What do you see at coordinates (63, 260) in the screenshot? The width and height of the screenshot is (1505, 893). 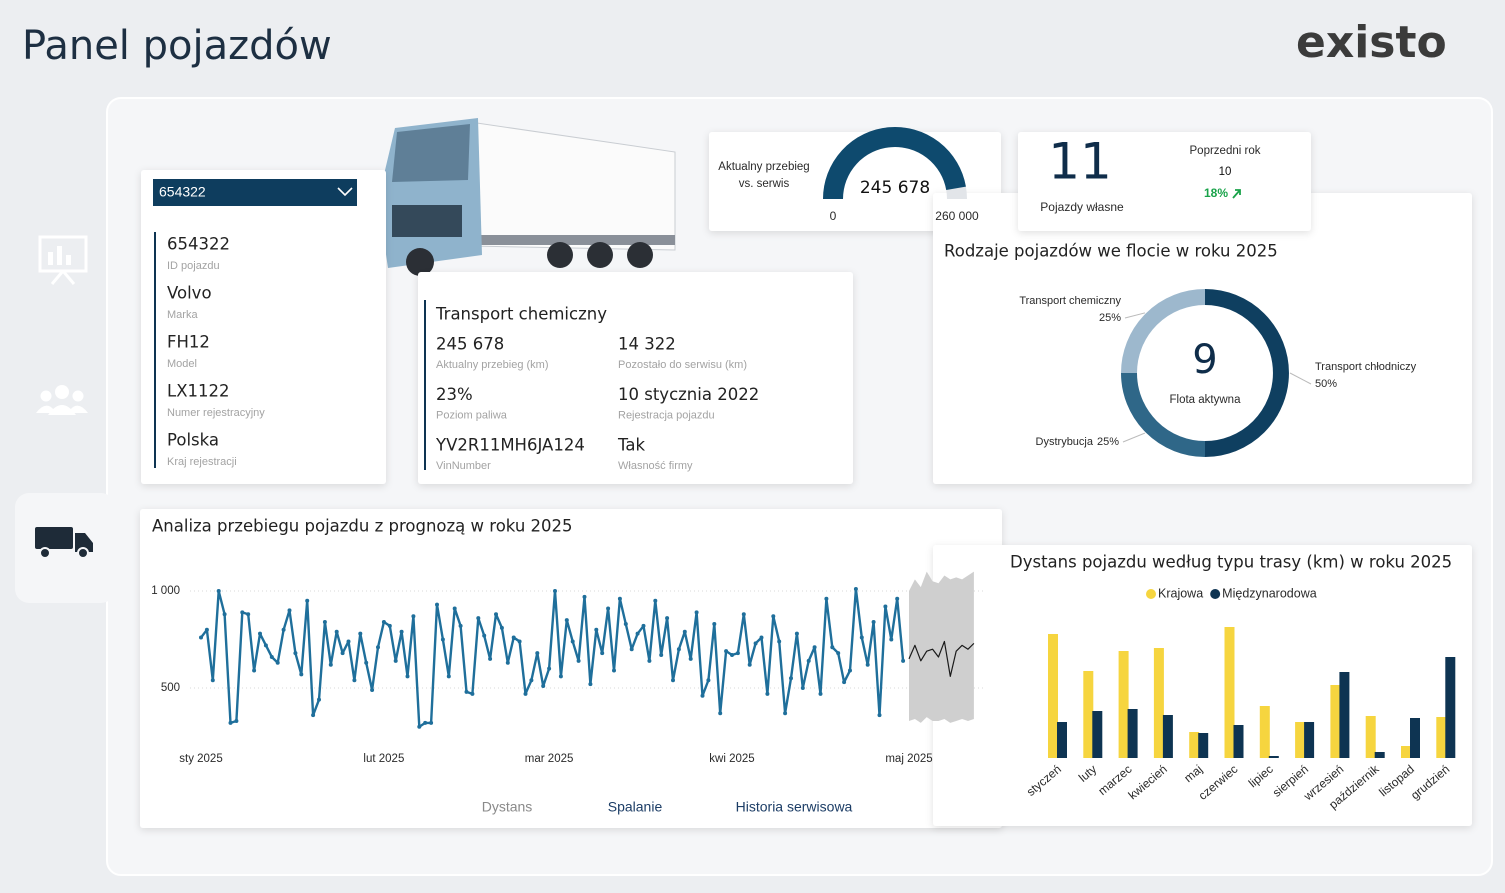 I see `nav-icon-reports` at bounding box center [63, 260].